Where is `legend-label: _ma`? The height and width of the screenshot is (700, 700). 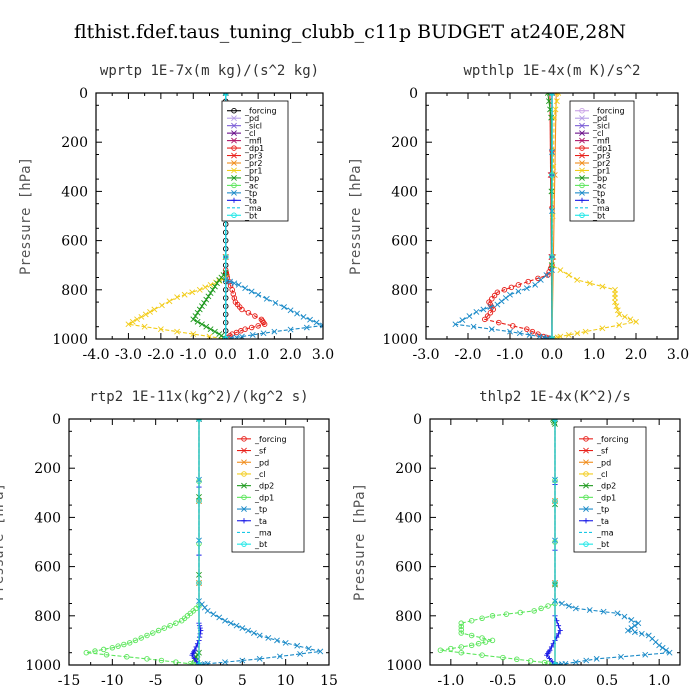
legend-label: _ma is located at coordinates (605, 532).